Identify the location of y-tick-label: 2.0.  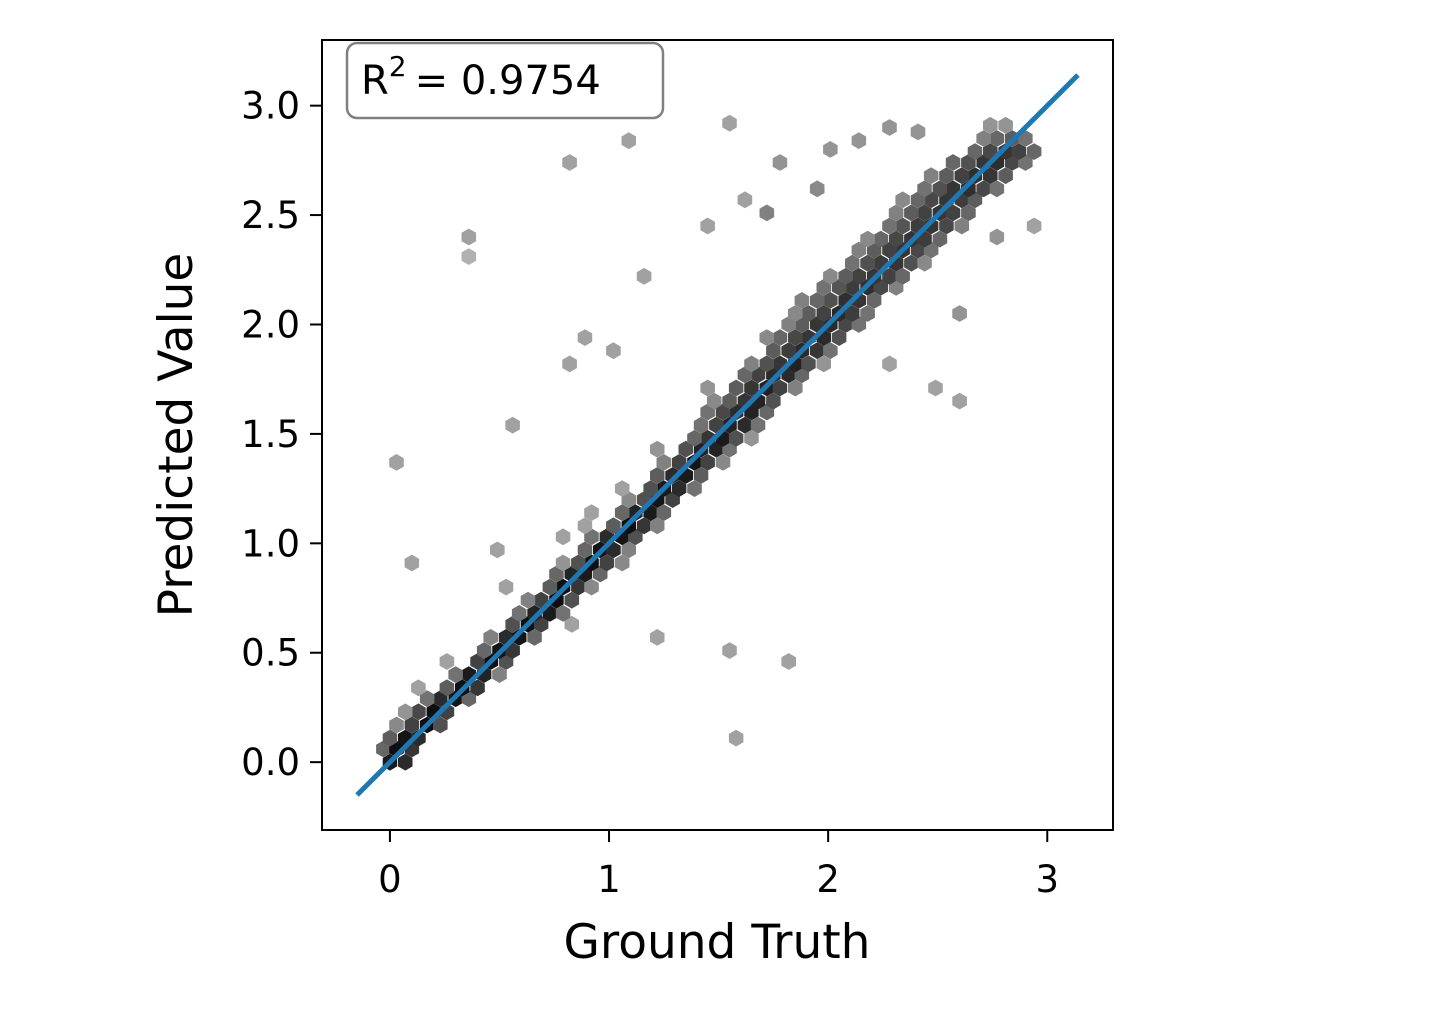
(270, 324).